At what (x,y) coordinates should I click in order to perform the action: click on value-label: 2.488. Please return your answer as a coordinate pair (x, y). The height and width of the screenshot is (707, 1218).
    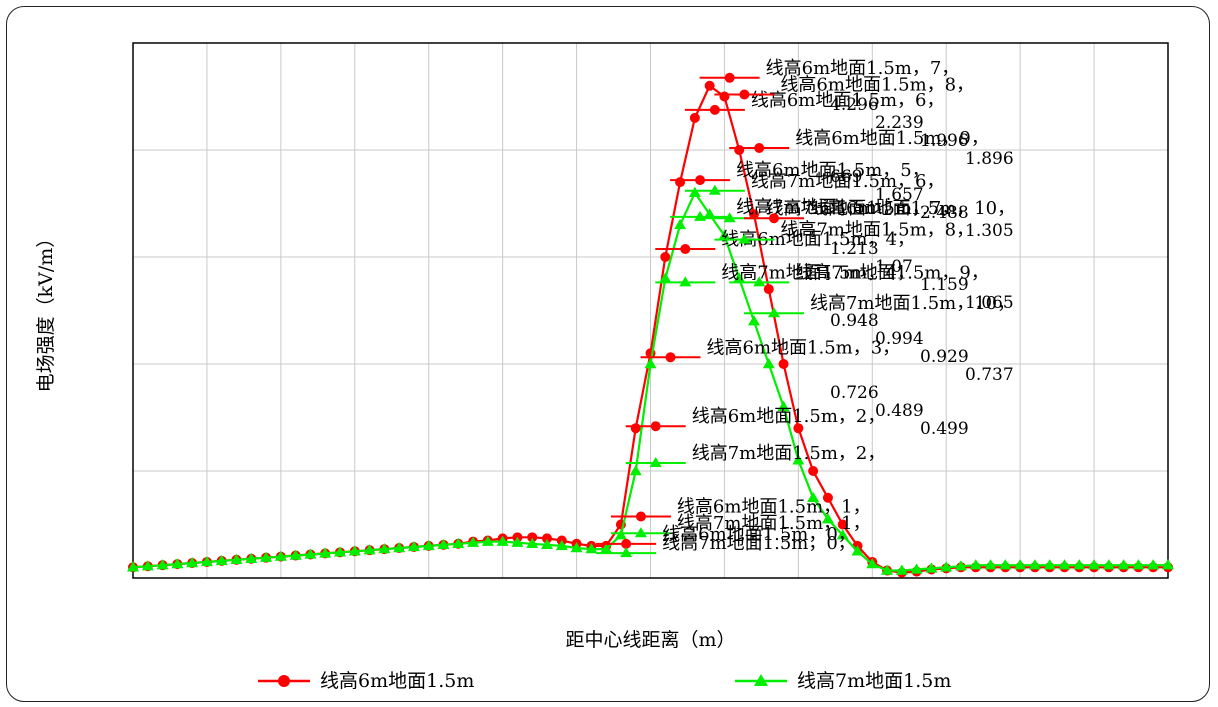
    Looking at the image, I should click on (944, 213).